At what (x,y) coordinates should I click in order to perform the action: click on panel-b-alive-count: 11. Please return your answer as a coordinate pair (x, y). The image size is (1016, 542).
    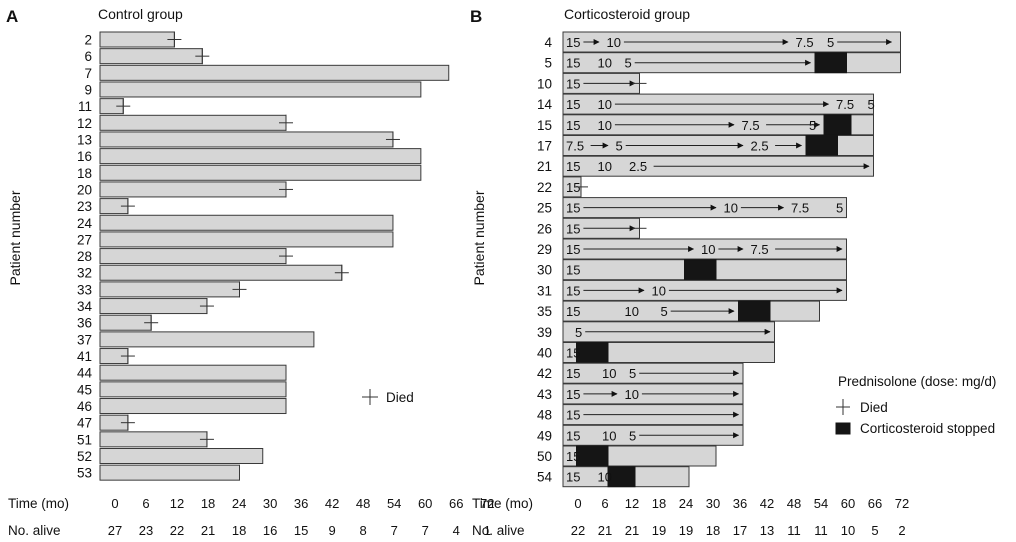
    Looking at the image, I should click on (794, 530).